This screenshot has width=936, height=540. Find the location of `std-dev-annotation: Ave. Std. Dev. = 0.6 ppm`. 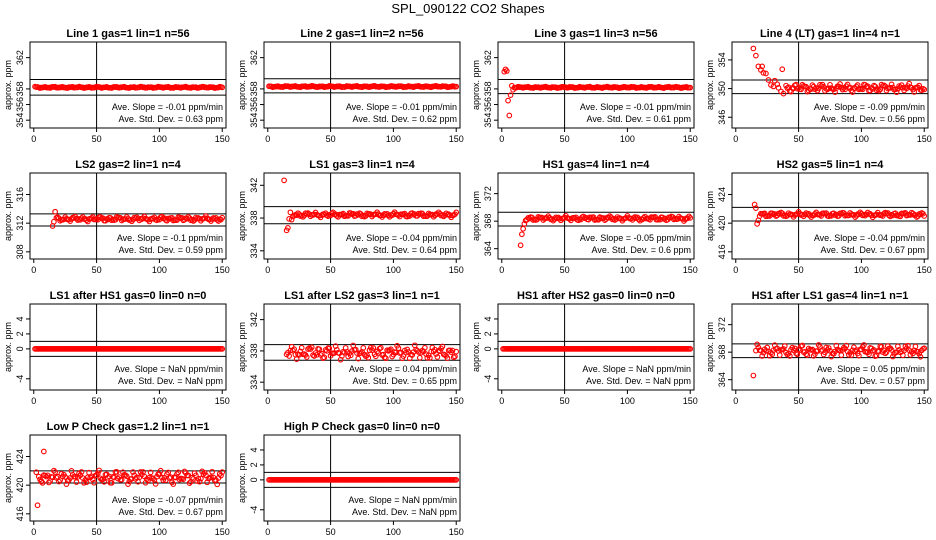

std-dev-annotation: Ave. Std. Dev. = 0.6 ppm is located at coordinates (641, 250).